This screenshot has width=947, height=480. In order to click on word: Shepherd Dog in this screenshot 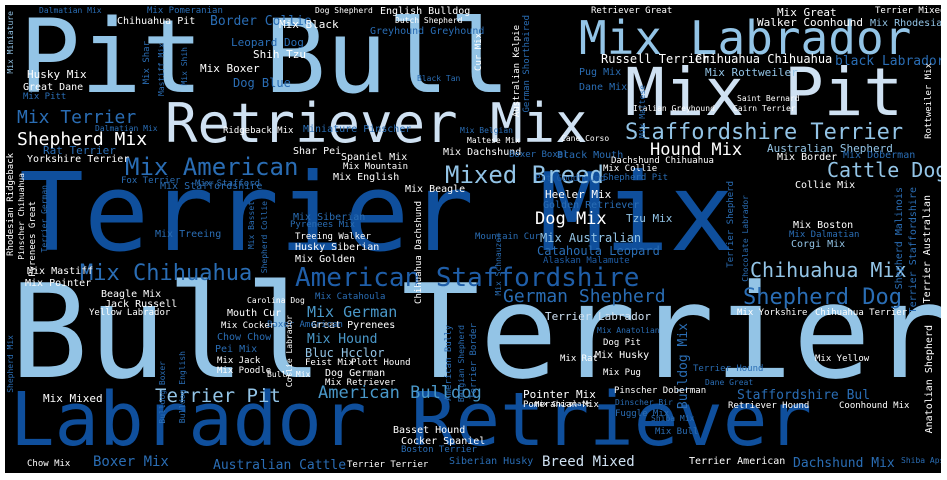, I will do `click(822, 297)`.